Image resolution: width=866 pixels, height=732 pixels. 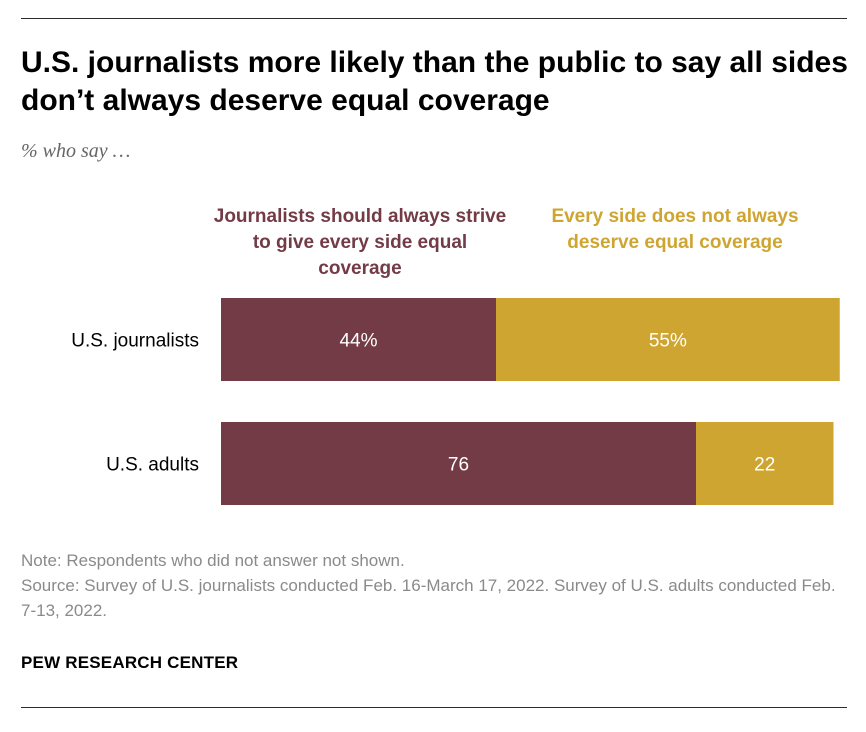 I want to click on category-label: U.S. journalists, so click(x=135, y=341).